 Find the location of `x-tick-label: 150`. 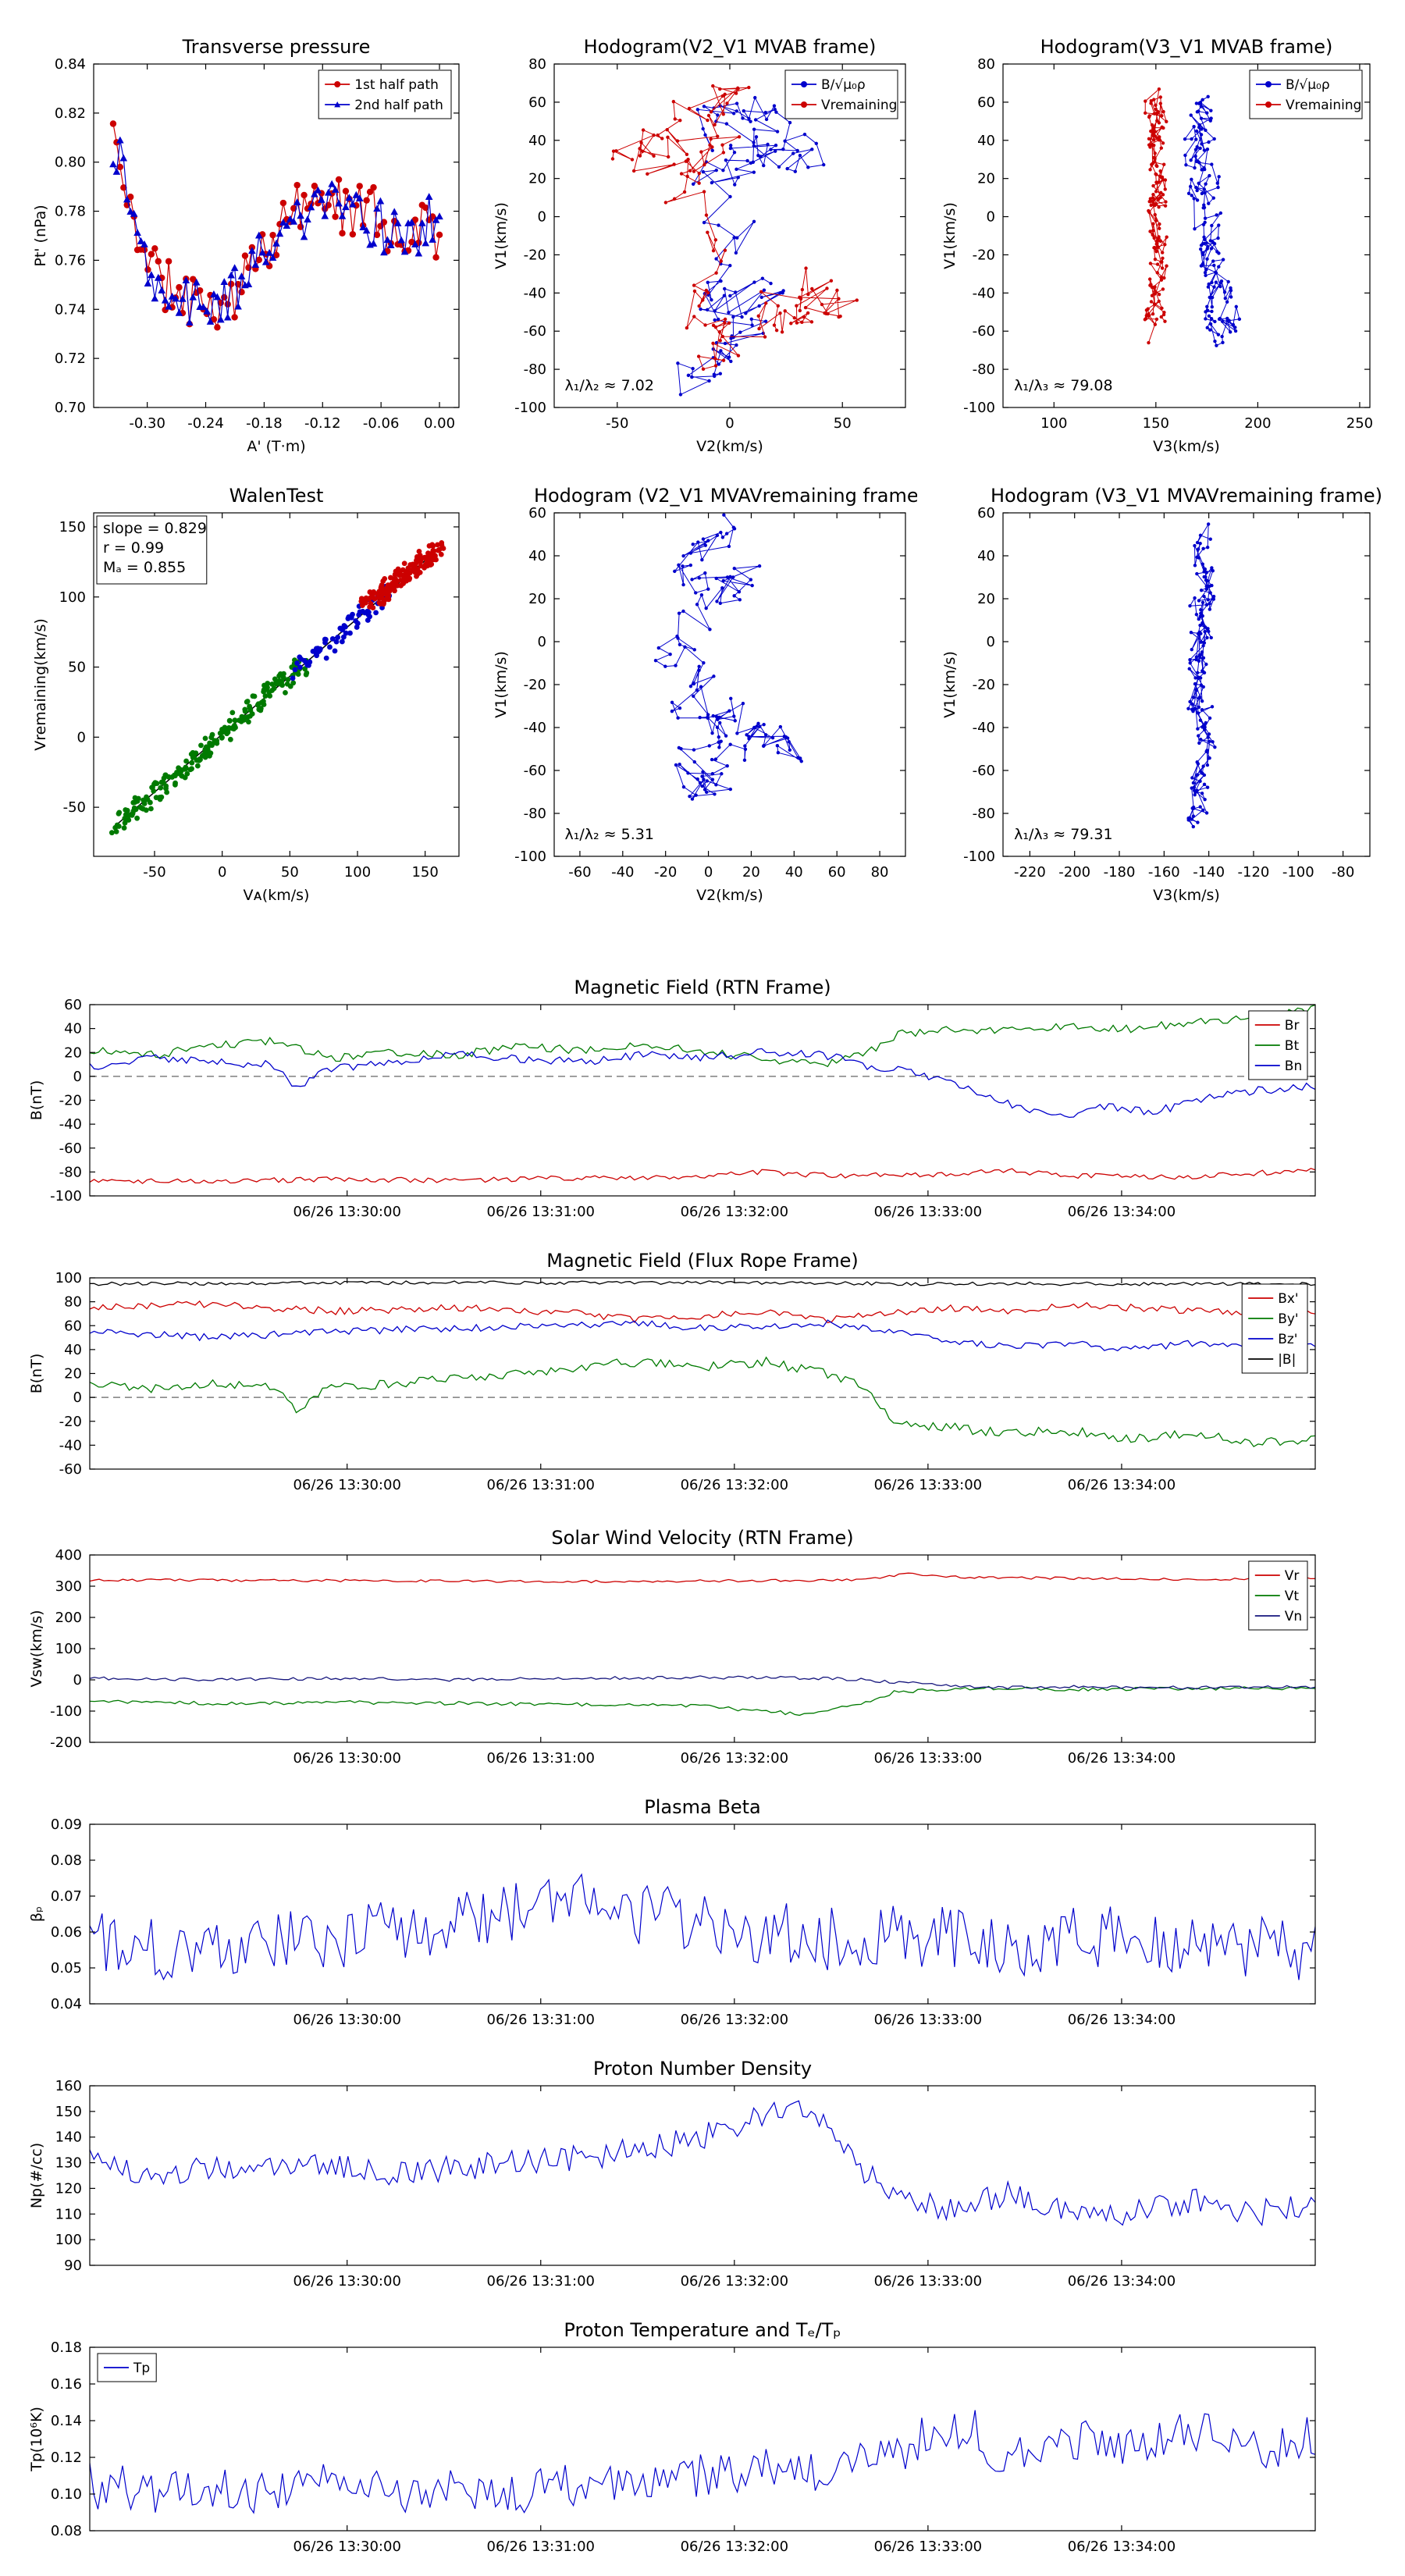

x-tick-label: 150 is located at coordinates (1156, 424).